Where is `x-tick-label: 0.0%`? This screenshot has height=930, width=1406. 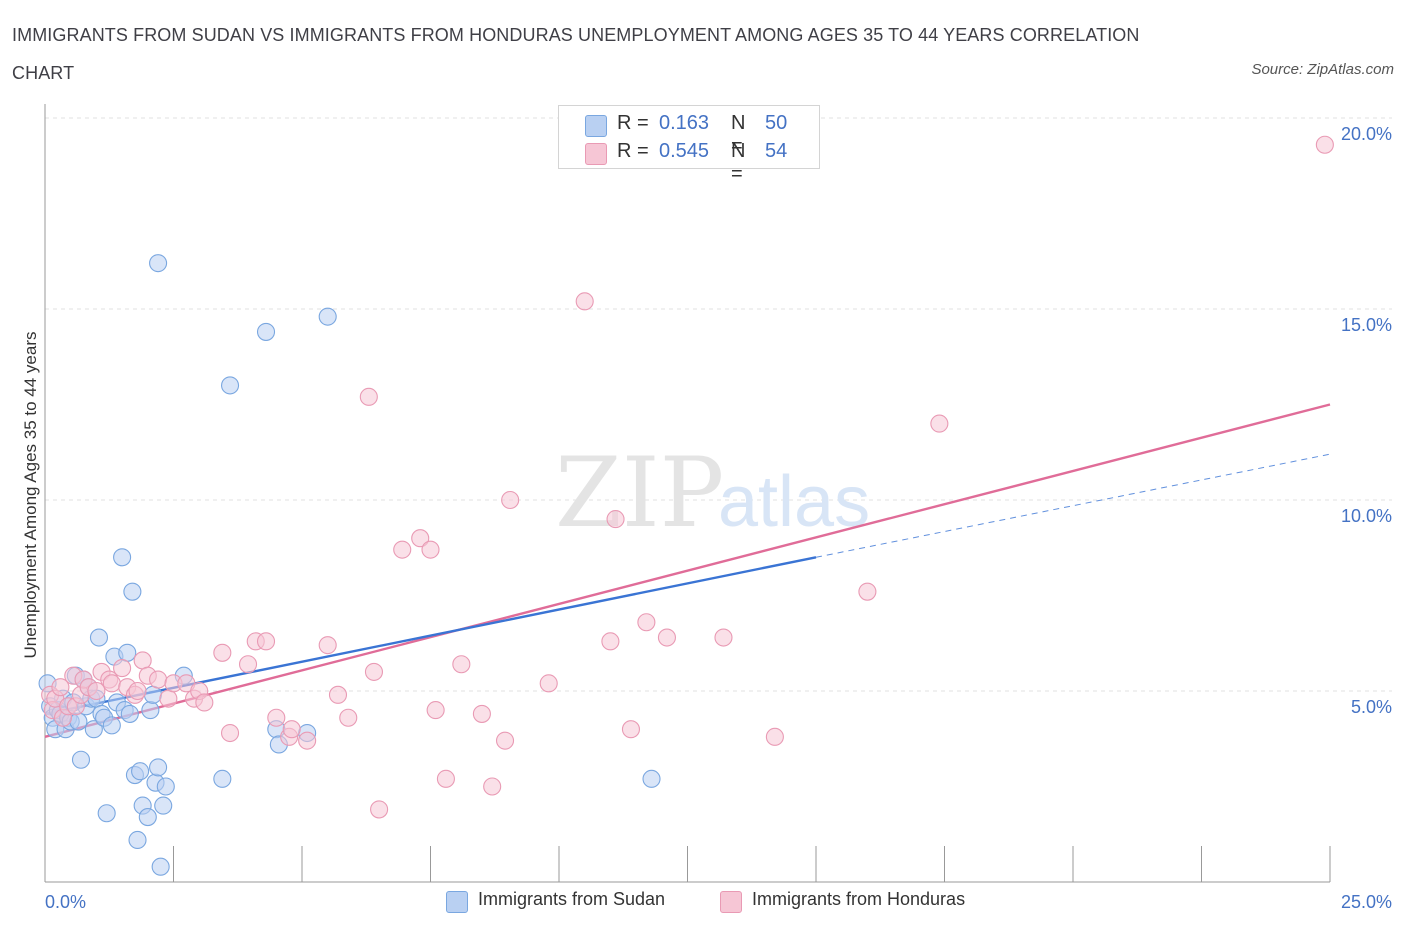
x-tick-label: 0.0% is located at coordinates (65, 902).